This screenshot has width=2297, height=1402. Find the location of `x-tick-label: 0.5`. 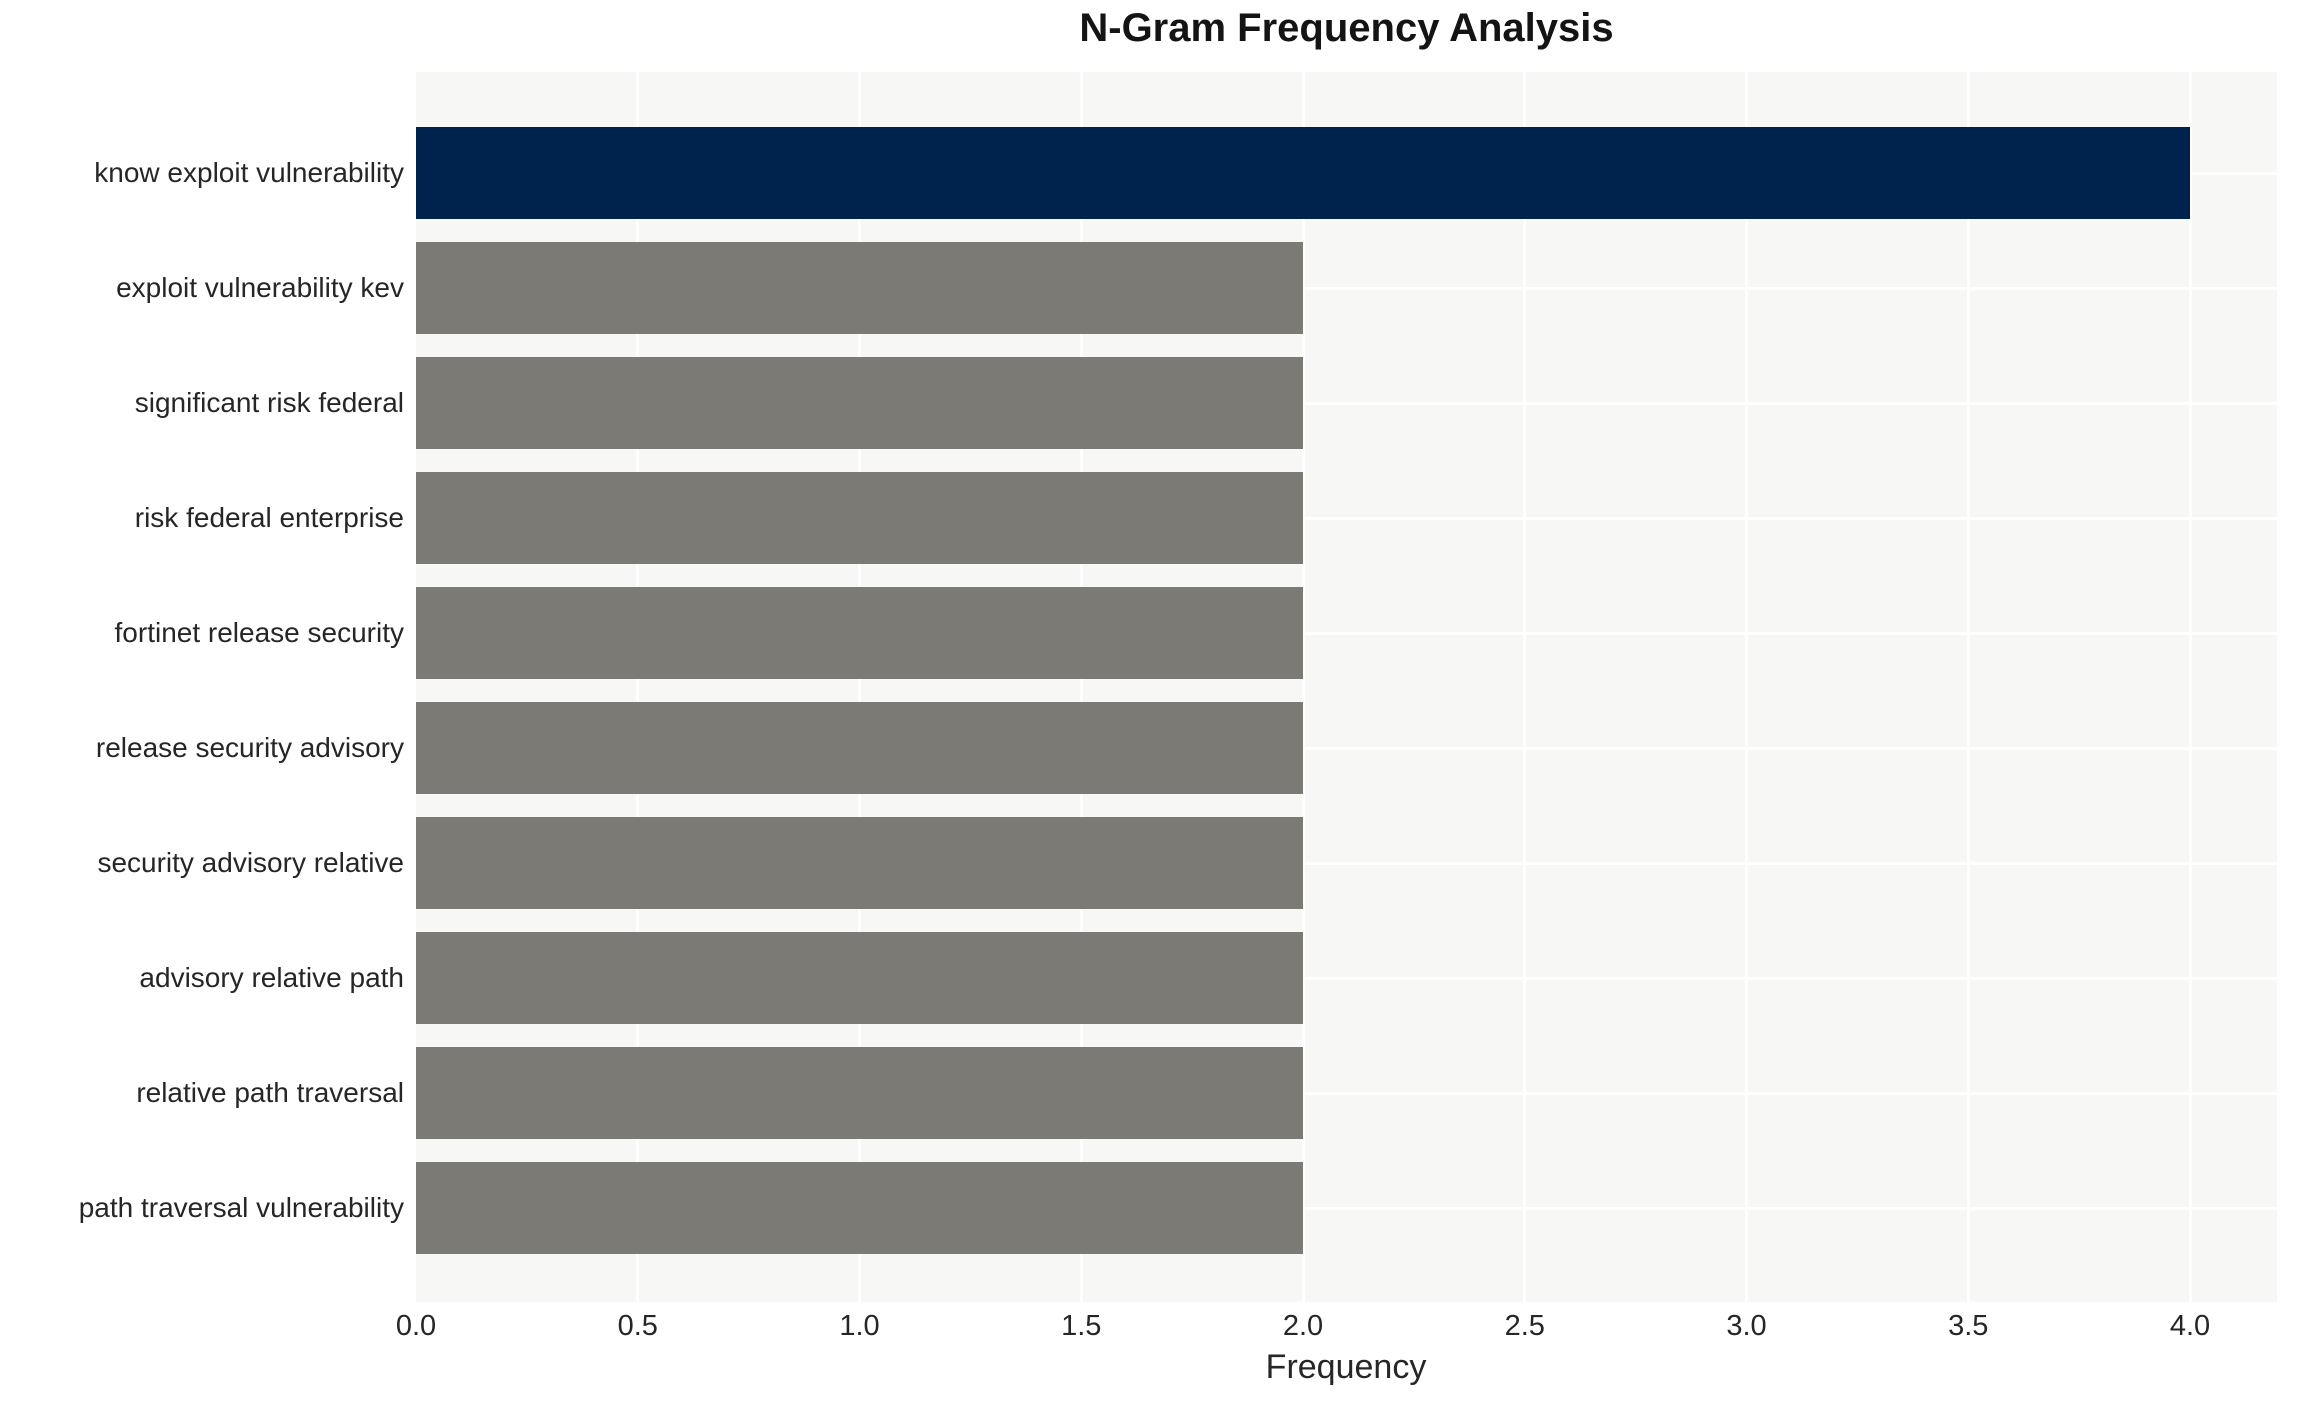

x-tick-label: 0.5 is located at coordinates (637, 1326).